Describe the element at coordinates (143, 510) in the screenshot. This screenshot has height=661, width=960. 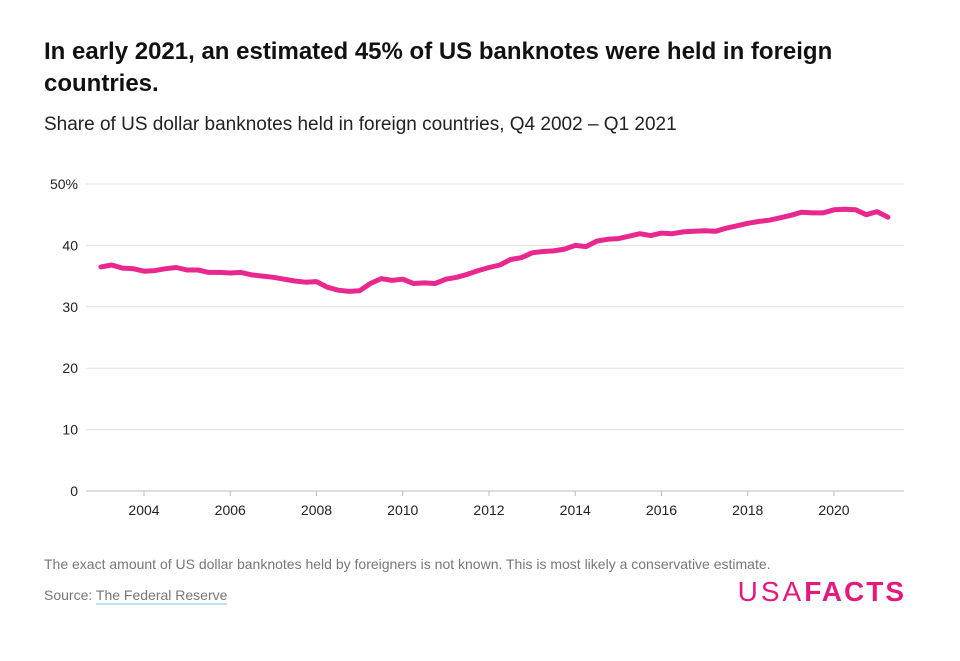
I see `x-tick-label: 2004` at that location.